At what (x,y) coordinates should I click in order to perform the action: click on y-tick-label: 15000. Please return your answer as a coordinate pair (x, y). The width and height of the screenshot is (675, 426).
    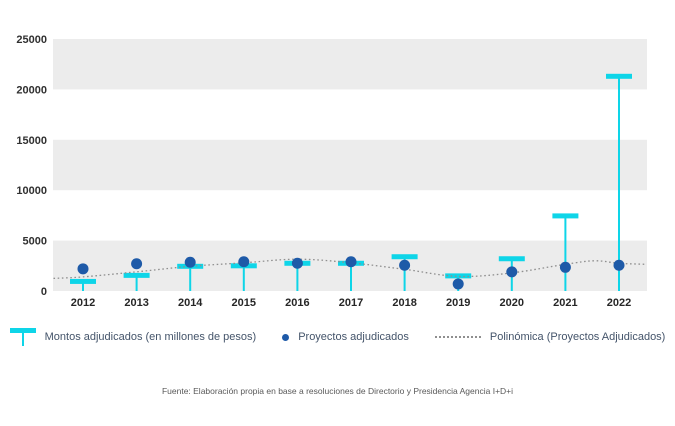
    Looking at the image, I should click on (31, 141).